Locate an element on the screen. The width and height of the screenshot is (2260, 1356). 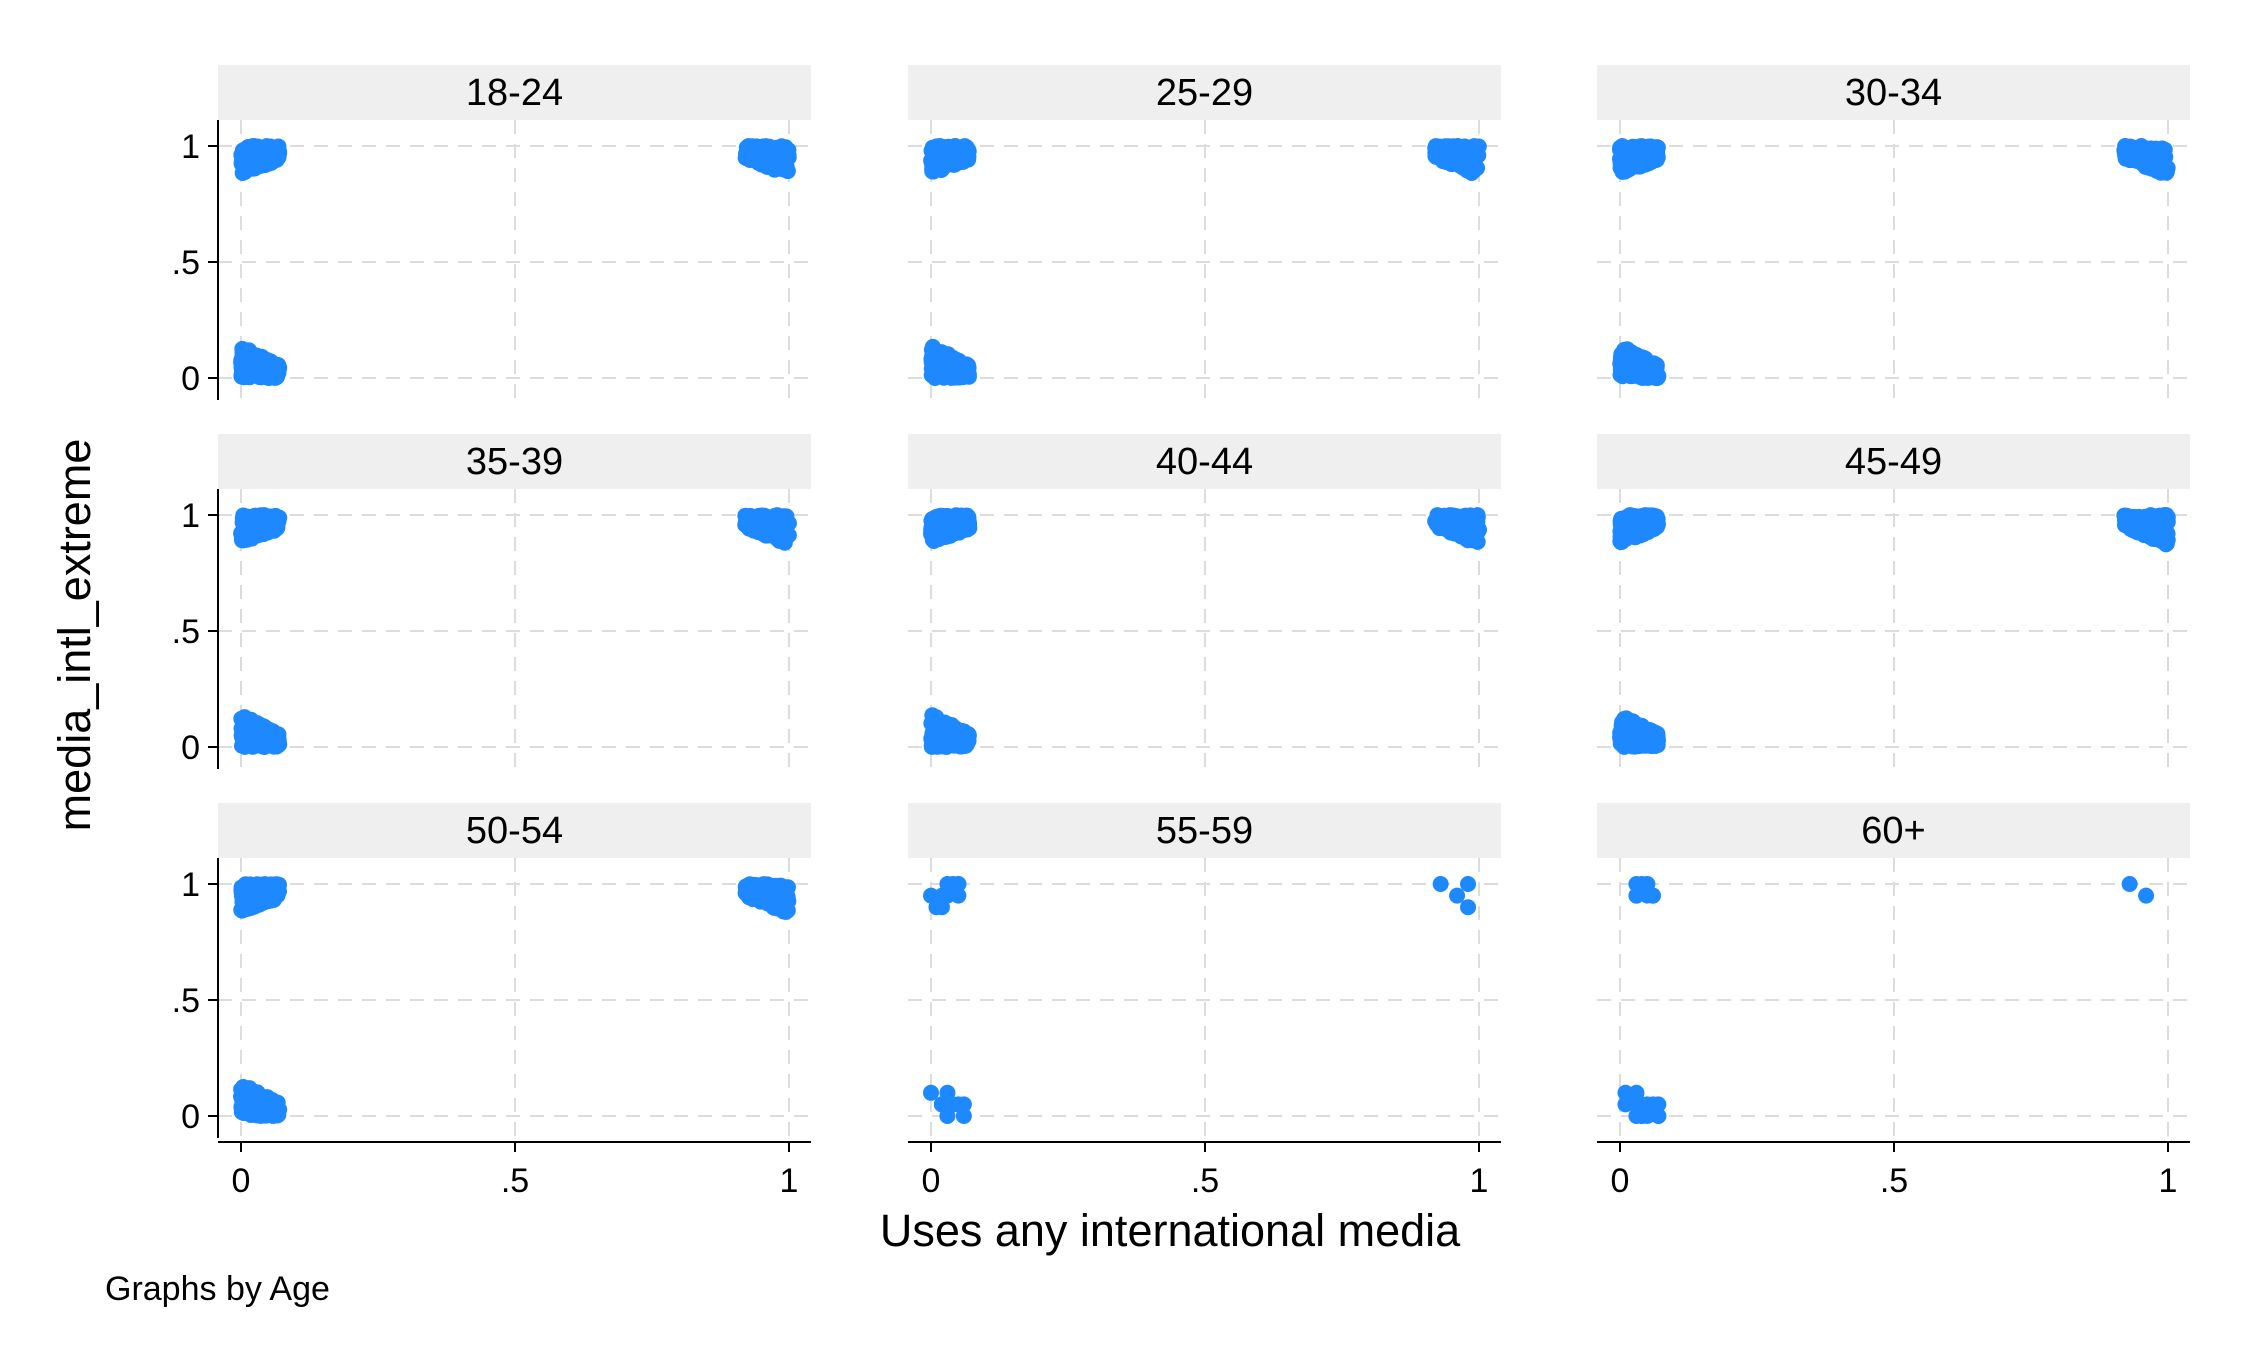
panel-55-59: 55-59 0 .5 1 is located at coordinates (1204, 1001).